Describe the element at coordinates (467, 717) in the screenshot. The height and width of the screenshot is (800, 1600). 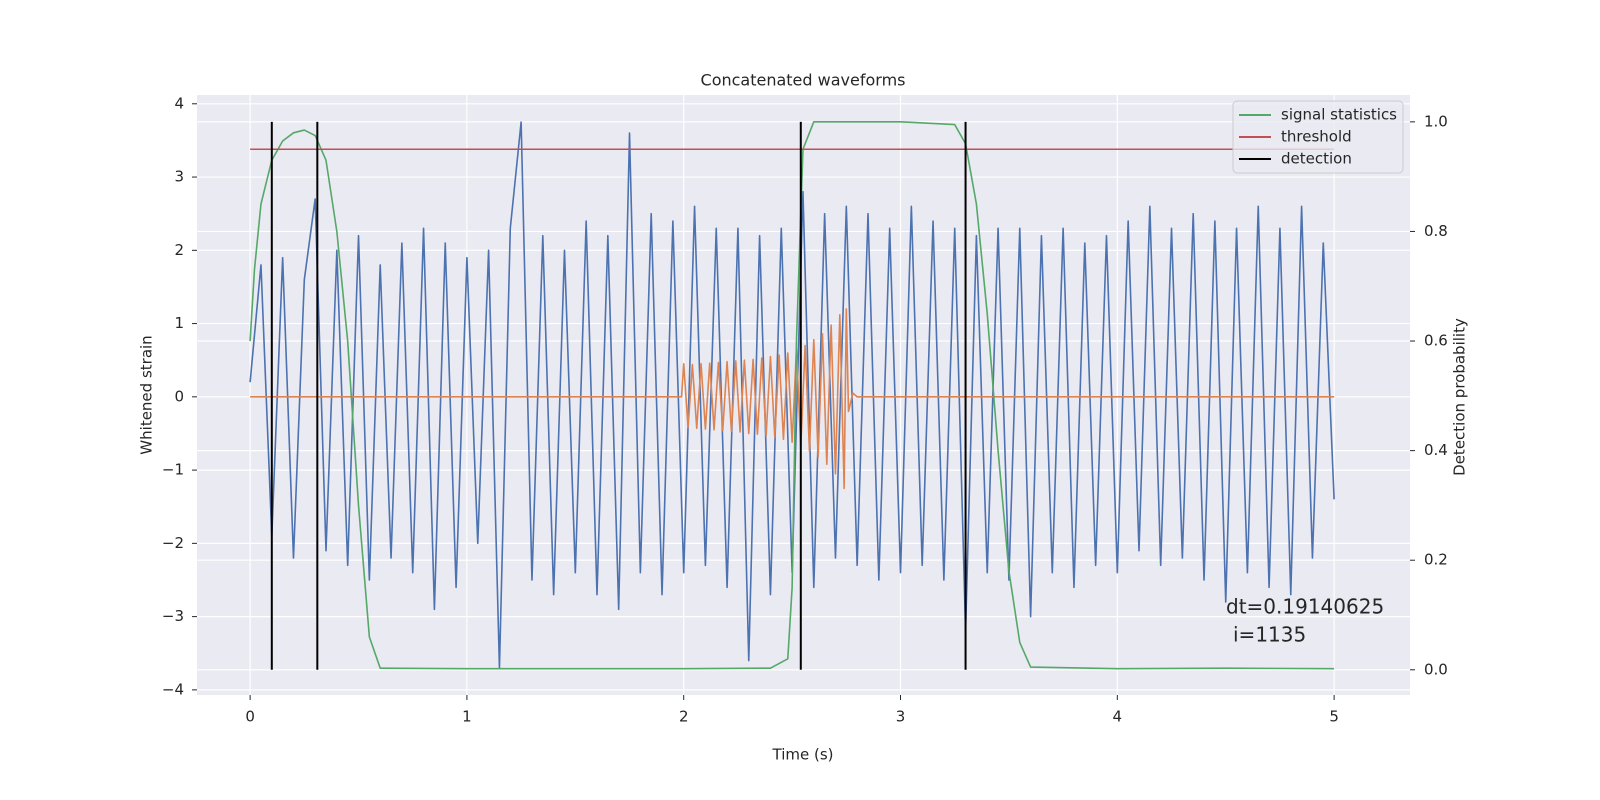
I see `x-tick-label: 1` at that location.